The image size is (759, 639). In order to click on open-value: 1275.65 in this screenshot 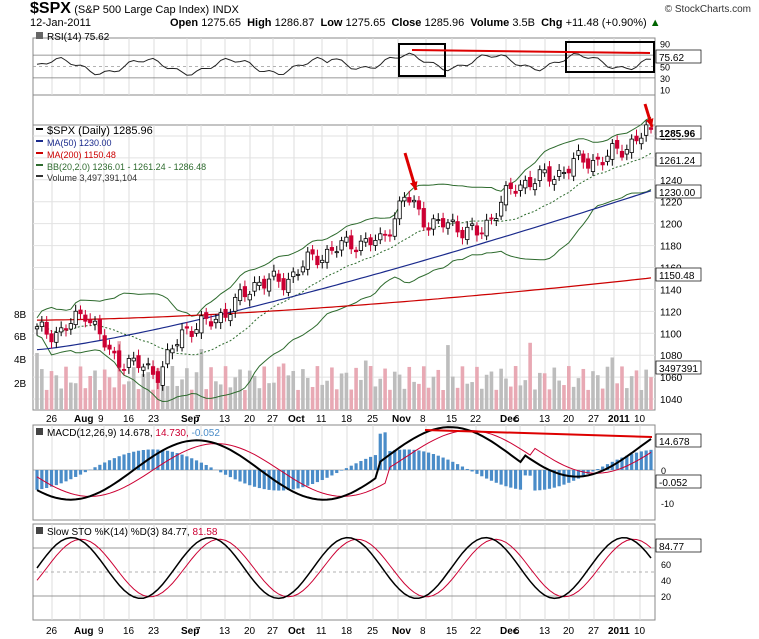, I will do `click(221, 23)`.